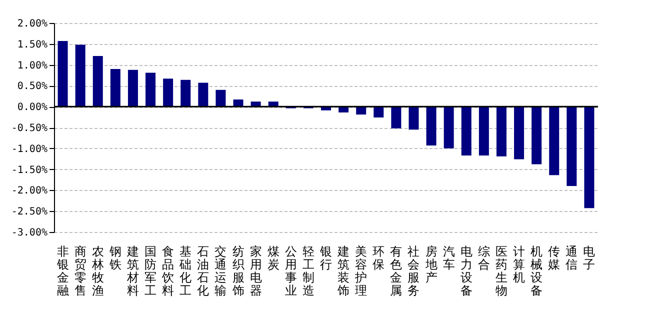 This screenshot has width=646, height=323. Describe the element at coordinates (308, 271) in the screenshot. I see `x-tick-label: 轻工制造` at that location.